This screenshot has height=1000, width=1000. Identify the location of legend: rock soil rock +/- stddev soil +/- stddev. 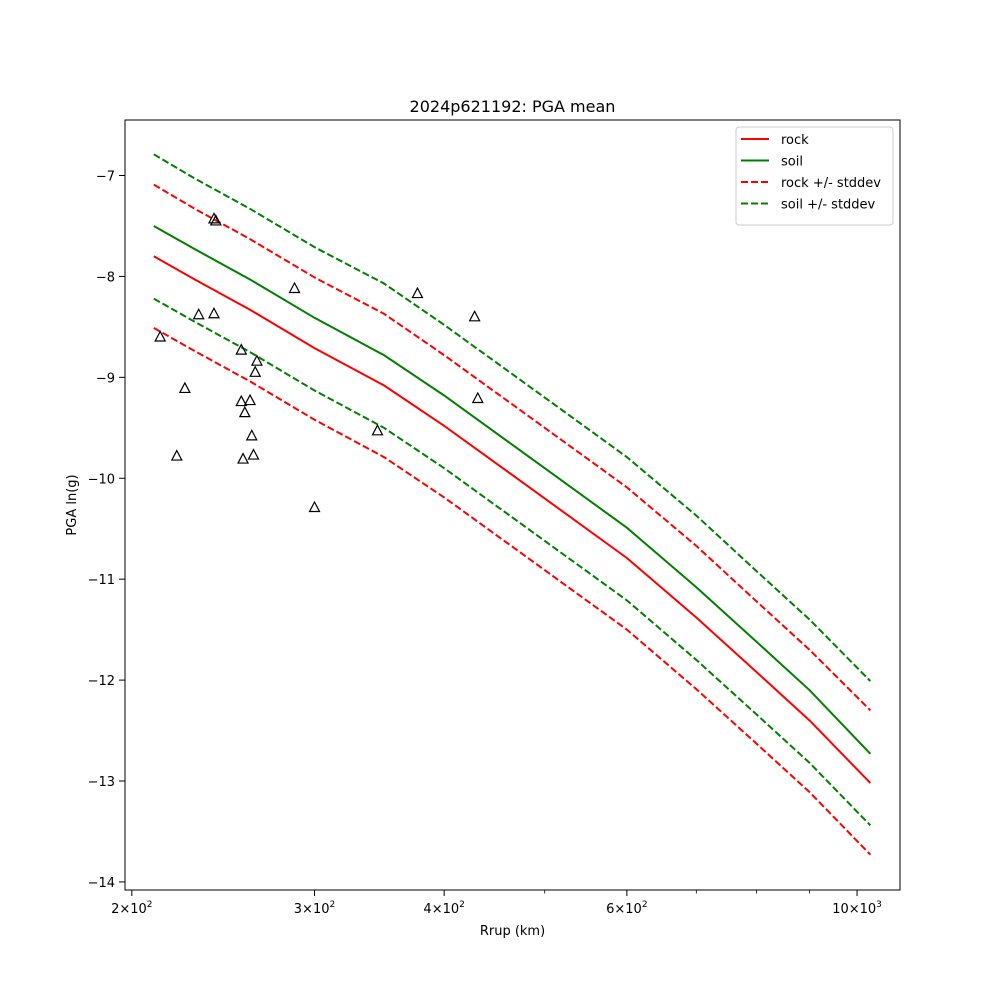
(814, 176).